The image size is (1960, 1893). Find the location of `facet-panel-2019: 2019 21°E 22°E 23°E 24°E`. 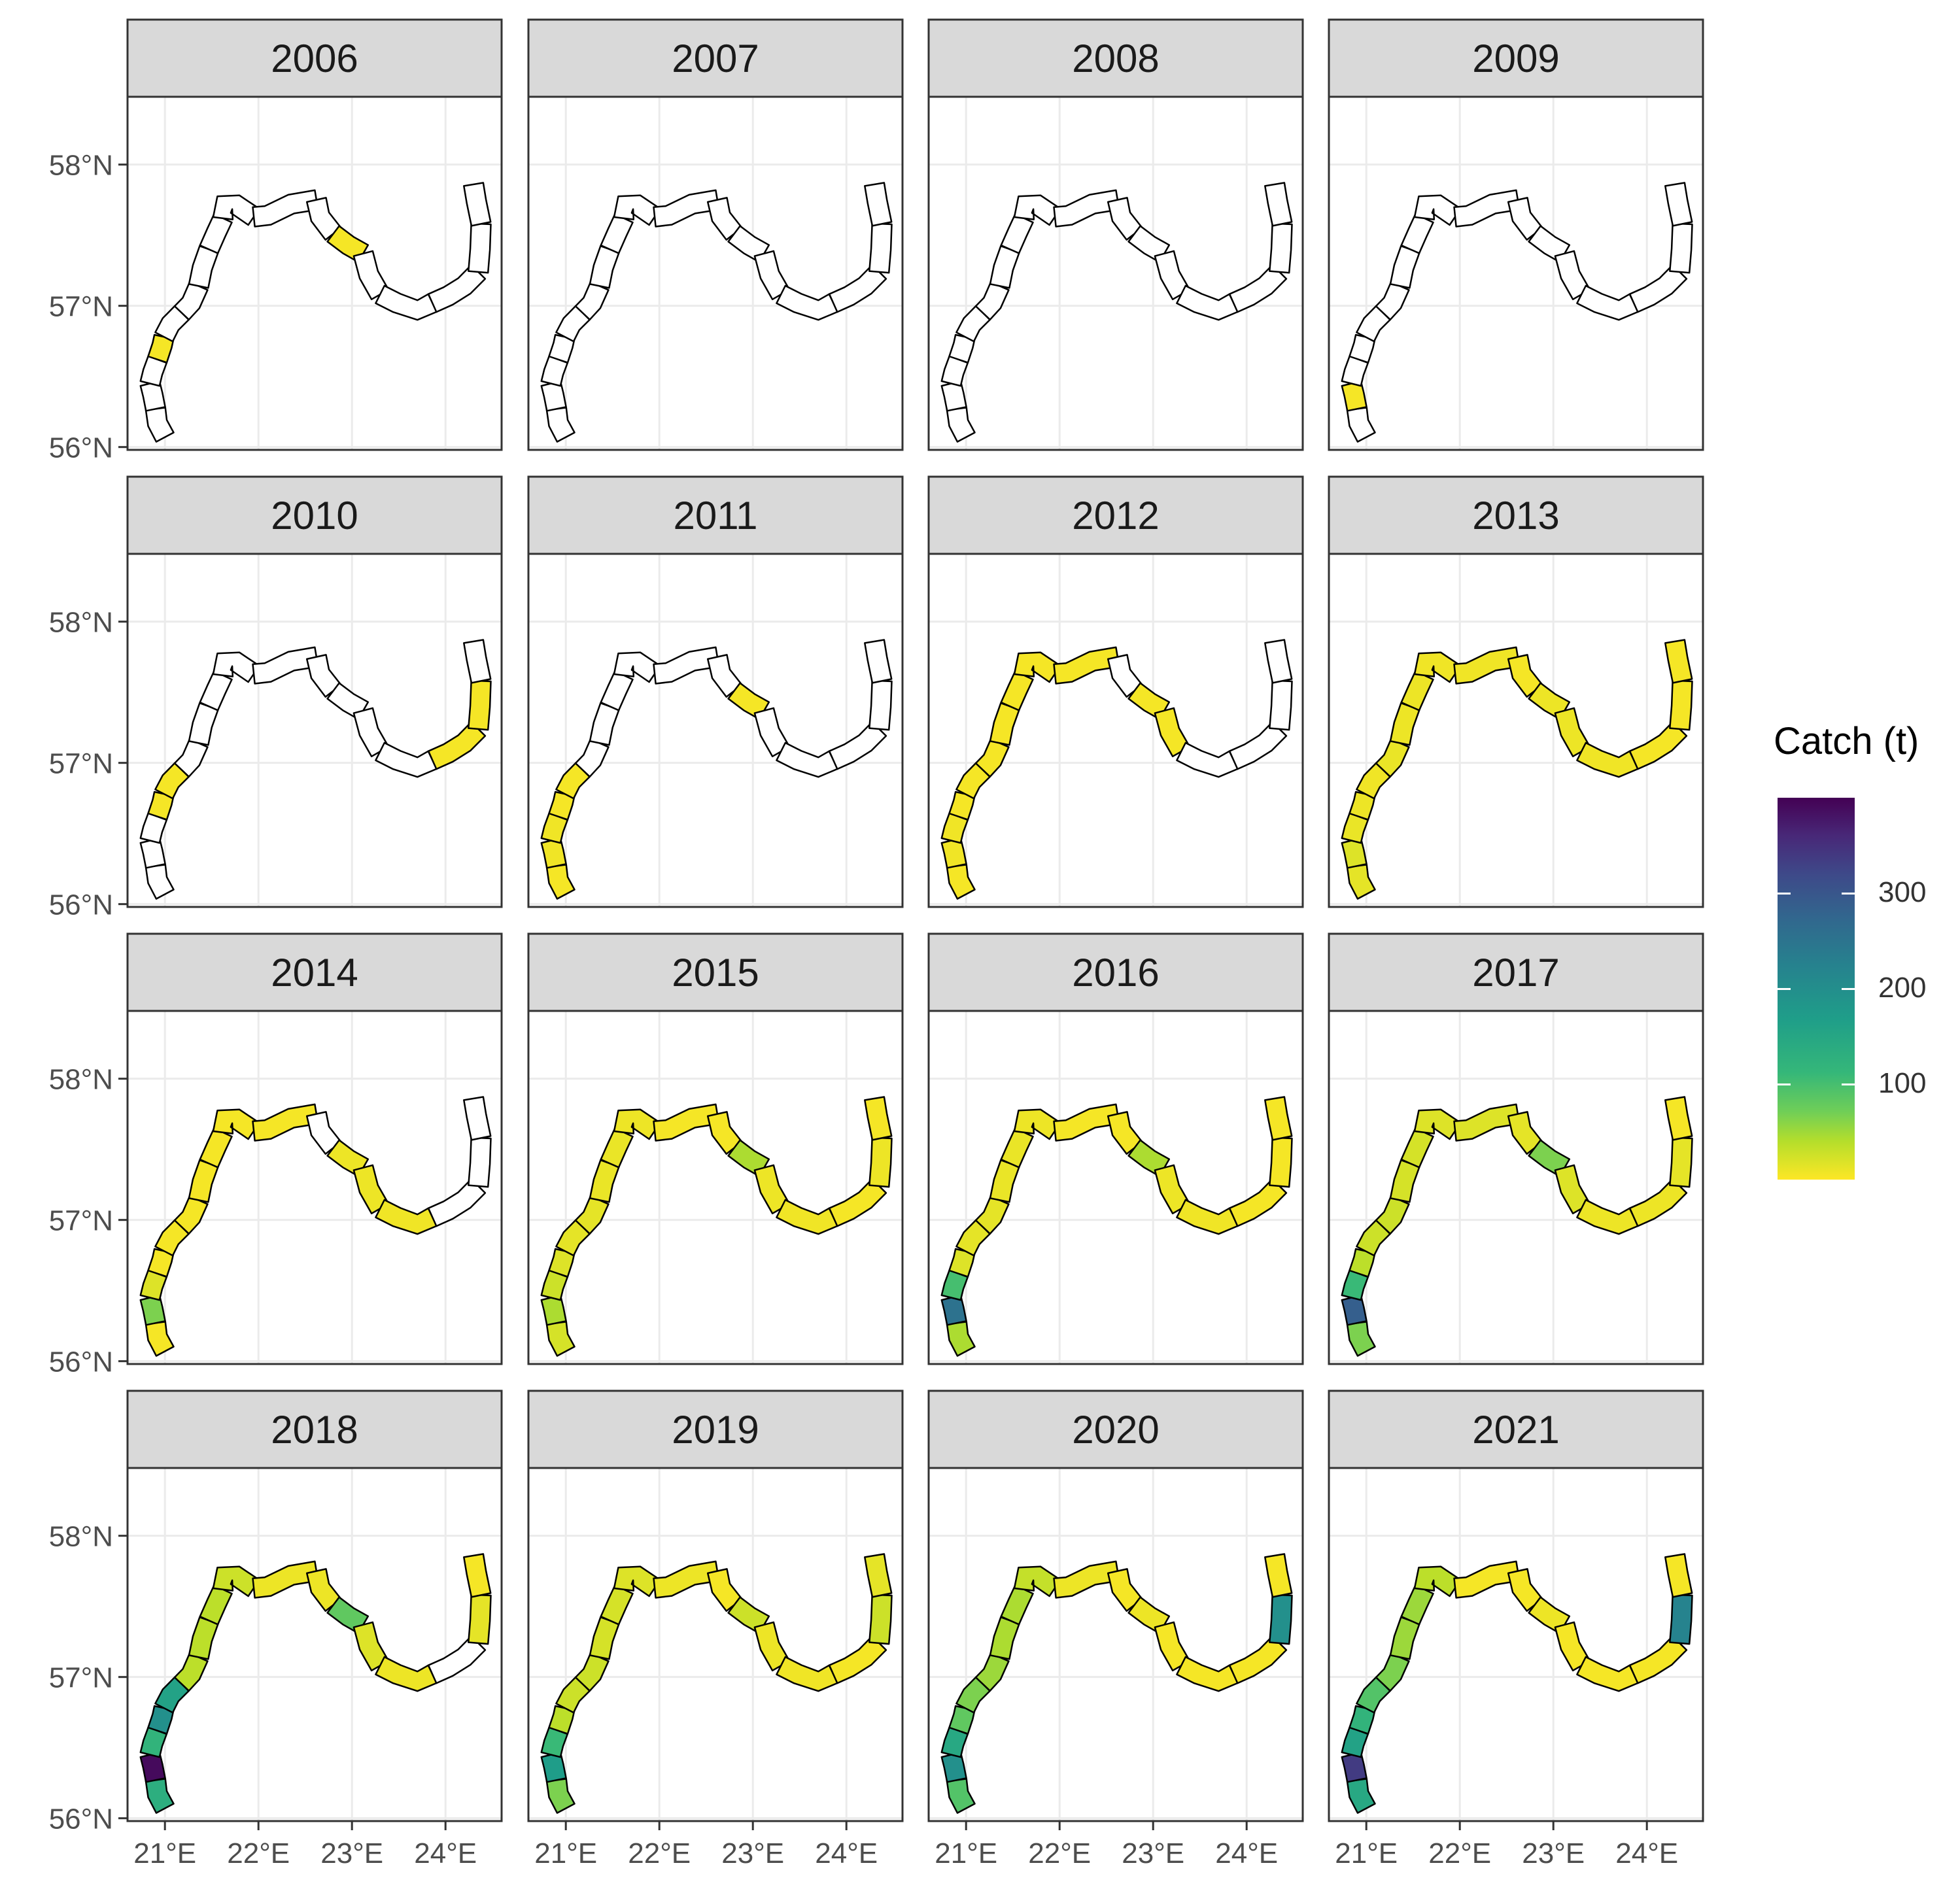

facet-panel-2019: 2019 21°E 22°E 23°E 24°E is located at coordinates (715, 1629).